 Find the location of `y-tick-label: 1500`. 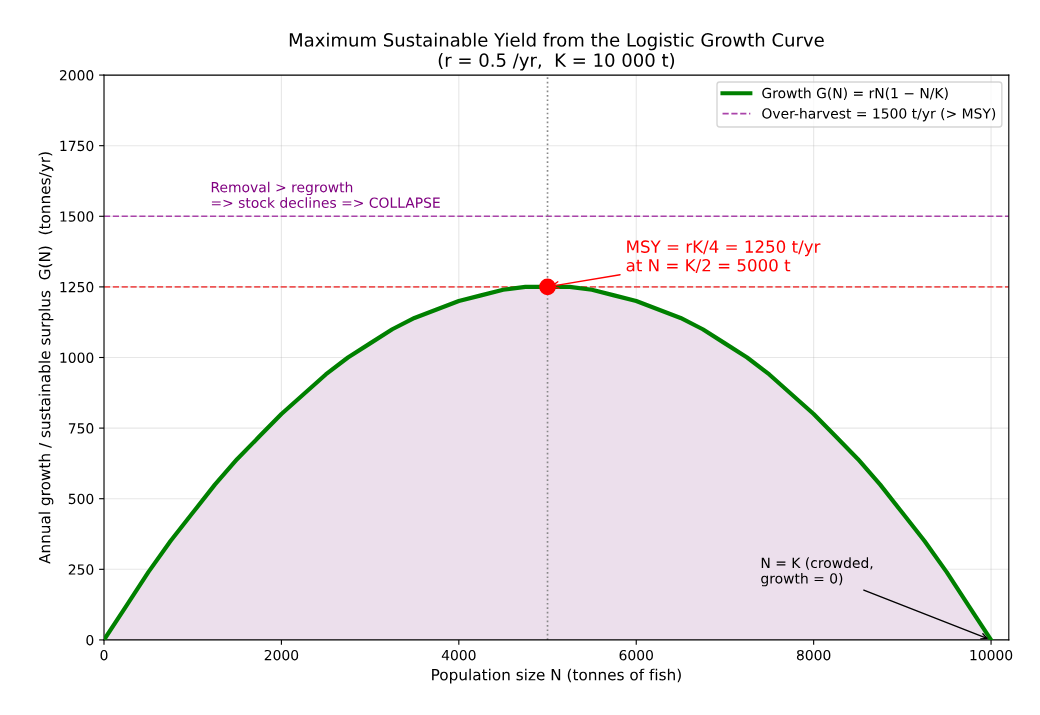

y-tick-label: 1500 is located at coordinates (77, 216).